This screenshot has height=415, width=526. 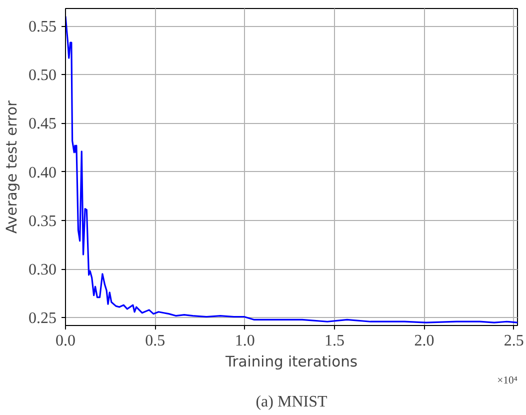 What do you see at coordinates (42, 319) in the screenshot?
I see `y-tick-label: 0.25` at bounding box center [42, 319].